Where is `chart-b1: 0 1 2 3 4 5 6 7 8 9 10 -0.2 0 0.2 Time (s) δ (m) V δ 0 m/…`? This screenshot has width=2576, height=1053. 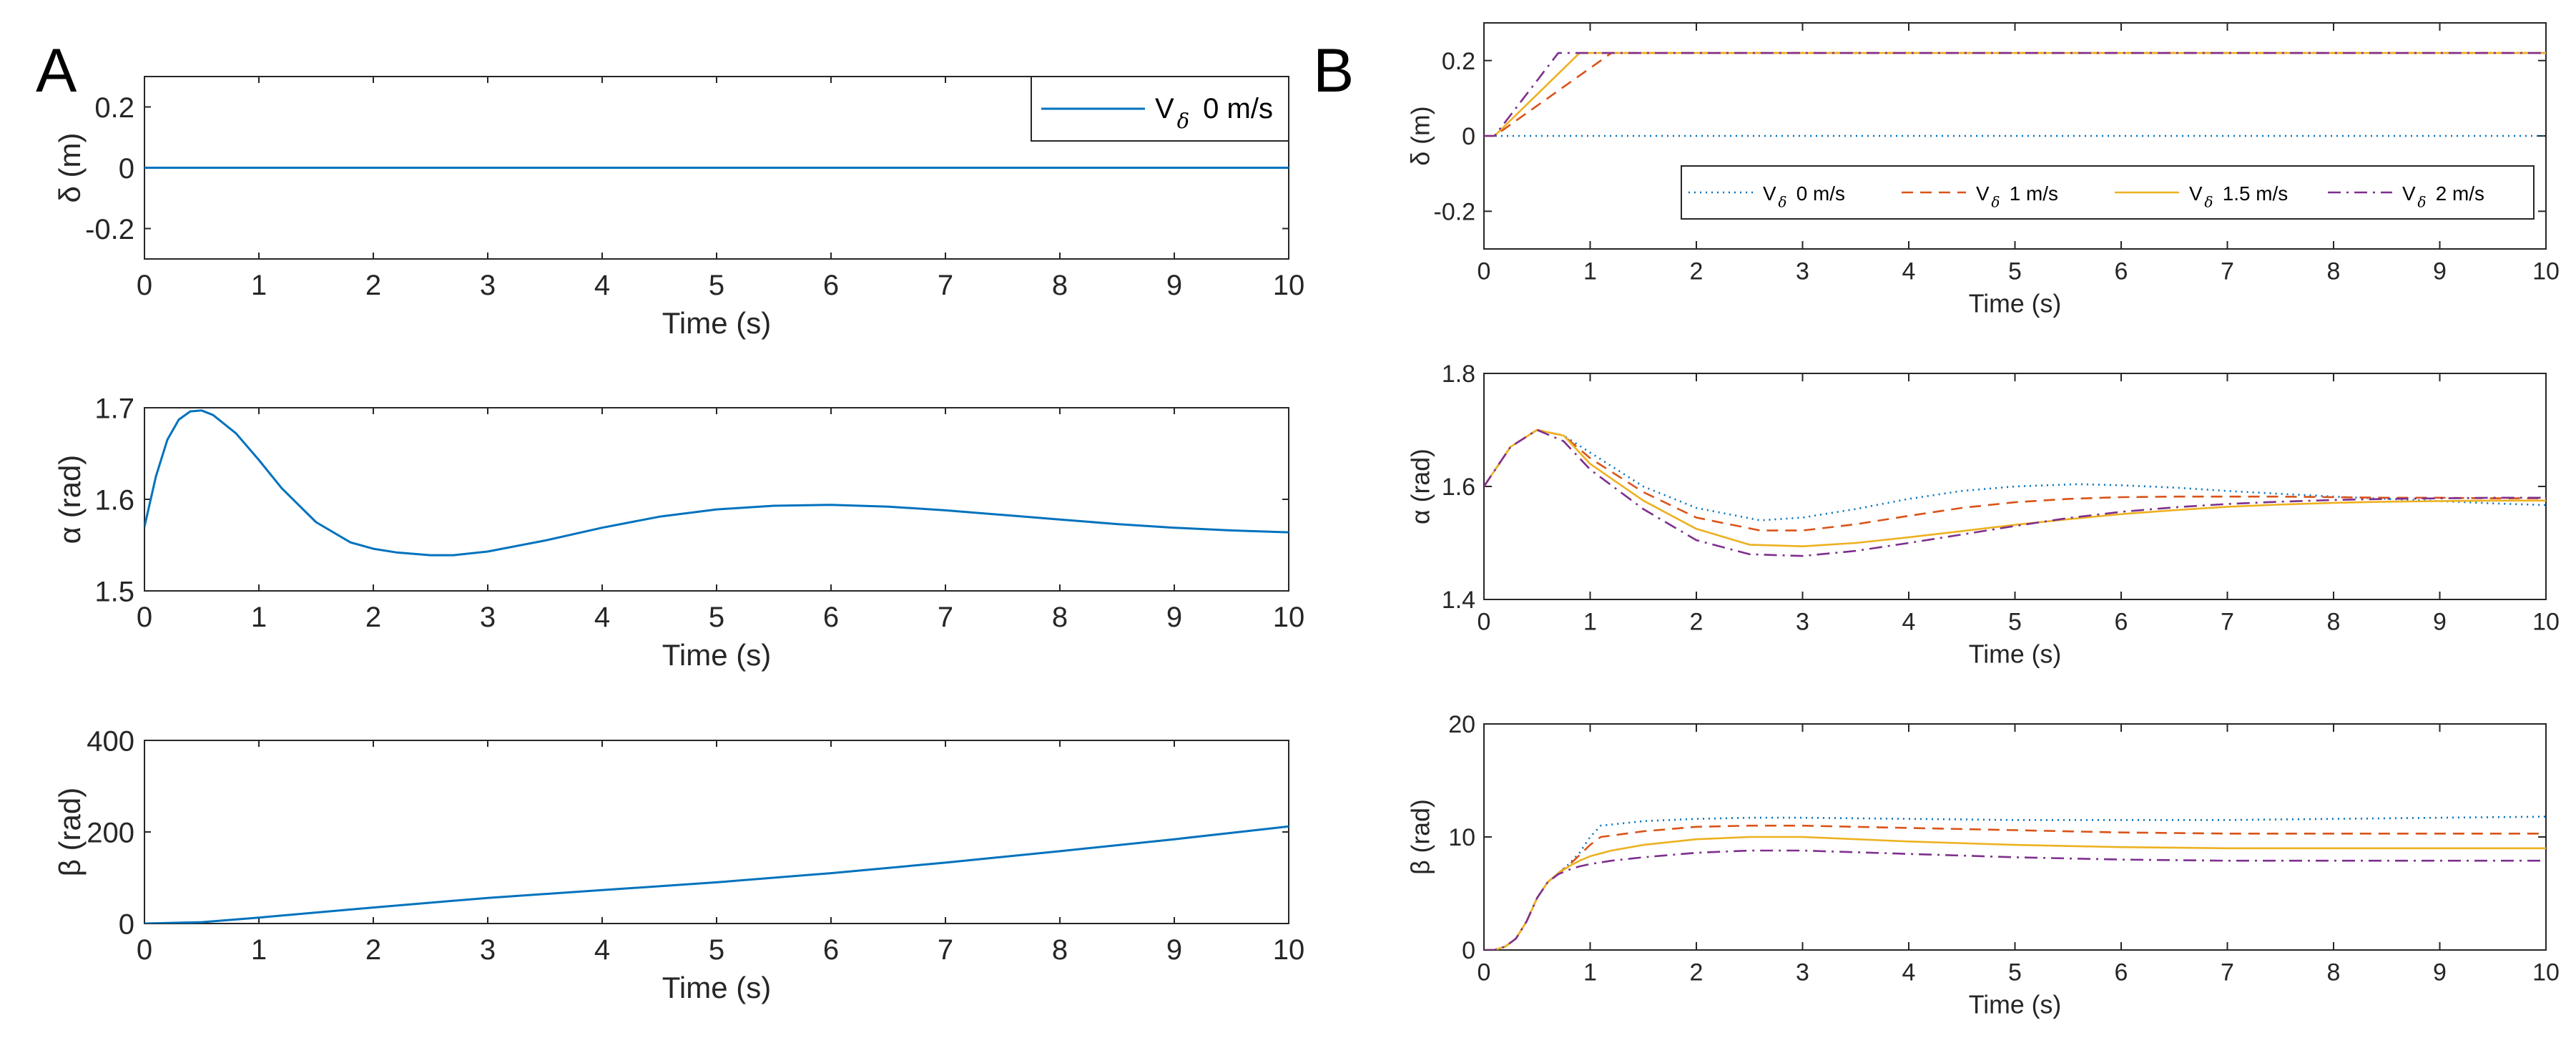
chart-b1: 0 1 2 3 4 5 6 7 8 9 10 -0.2 0 0.2 Time (s) δ (m) V δ 0 m/… is located at coordinates (1983, 170).